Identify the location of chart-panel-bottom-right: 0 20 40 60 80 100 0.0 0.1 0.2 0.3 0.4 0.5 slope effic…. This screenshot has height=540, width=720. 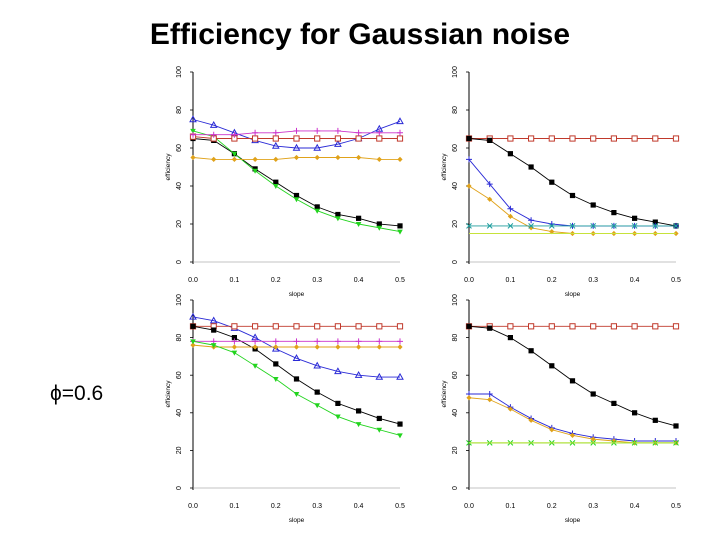
(561, 409).